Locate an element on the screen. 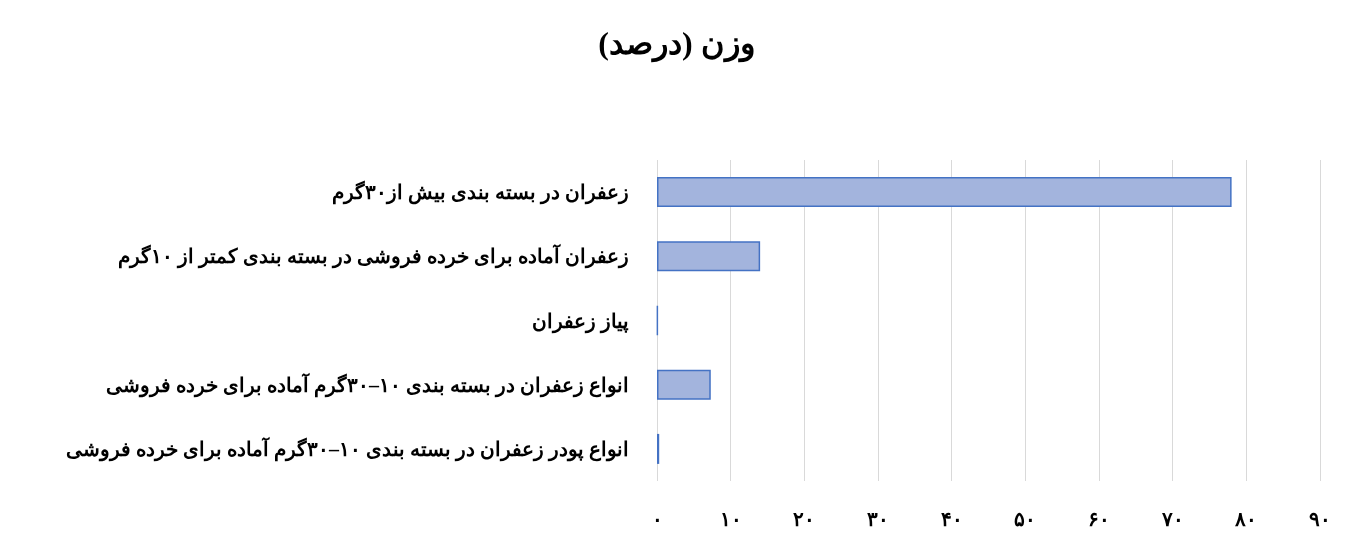 The image size is (1353, 541). x-tick-label: ۷۰ is located at coordinates (1172, 519).